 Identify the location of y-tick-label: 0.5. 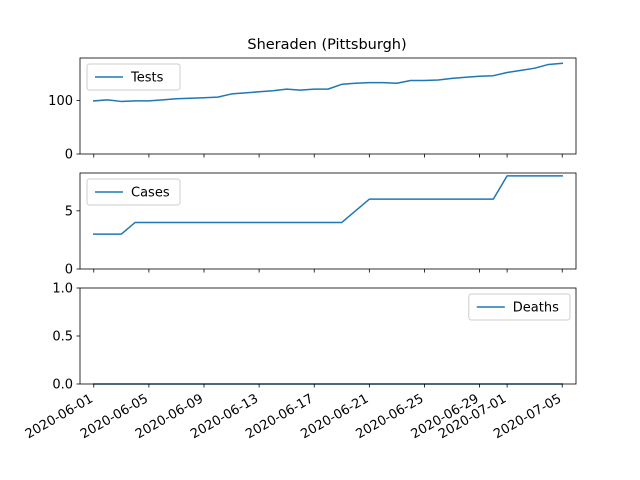
(62, 337).